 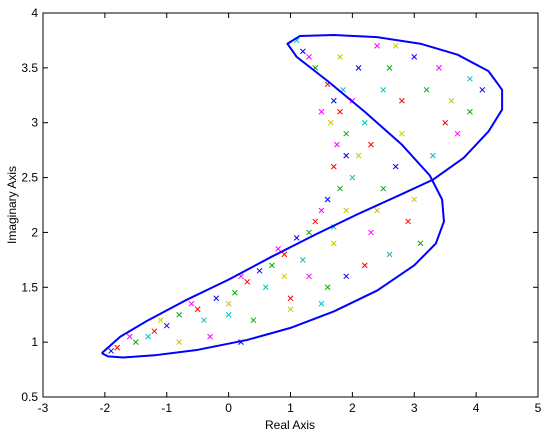 What do you see at coordinates (34, 123) in the screenshot?
I see `y-tick-label: 3` at bounding box center [34, 123].